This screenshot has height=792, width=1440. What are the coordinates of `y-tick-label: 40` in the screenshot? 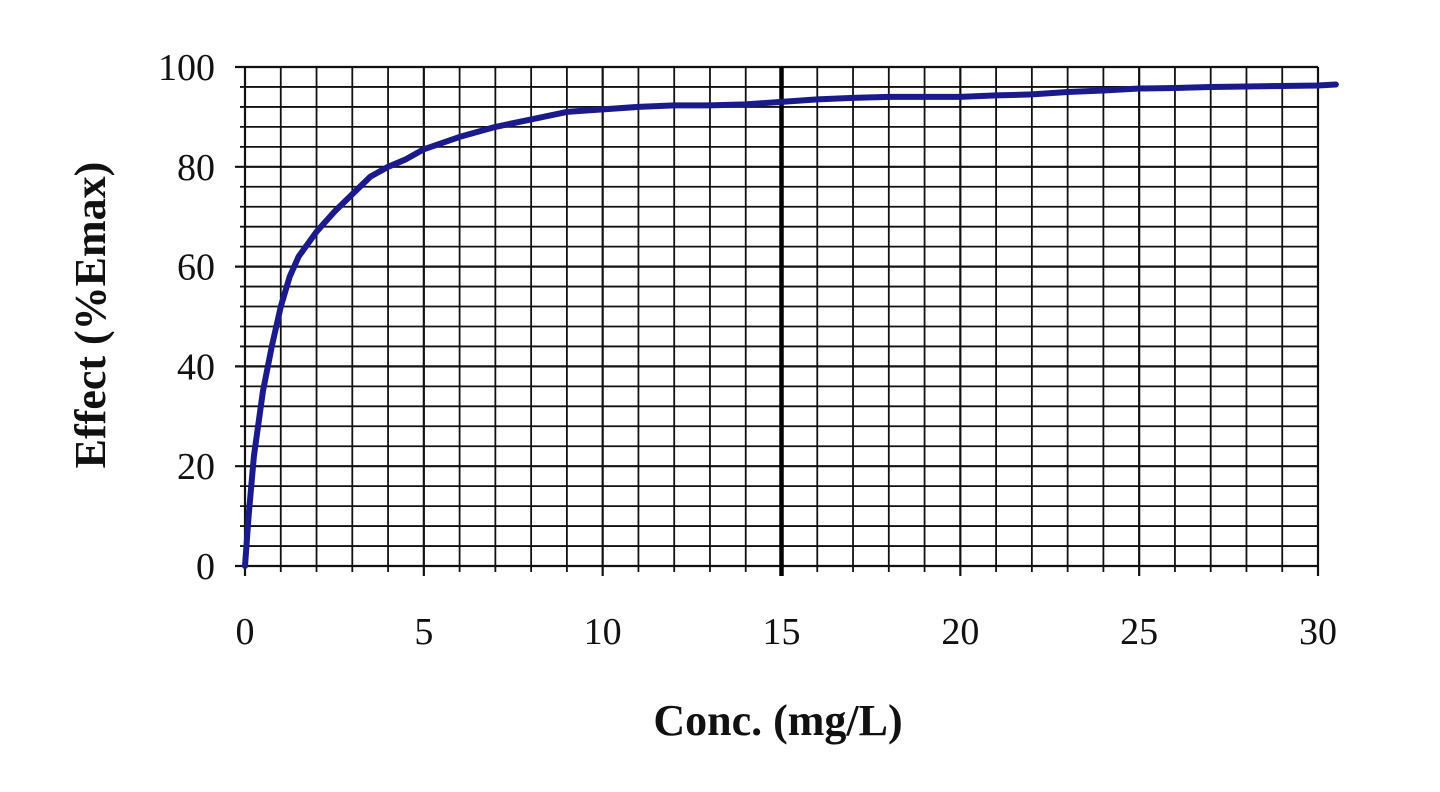 It's located at (196, 367).